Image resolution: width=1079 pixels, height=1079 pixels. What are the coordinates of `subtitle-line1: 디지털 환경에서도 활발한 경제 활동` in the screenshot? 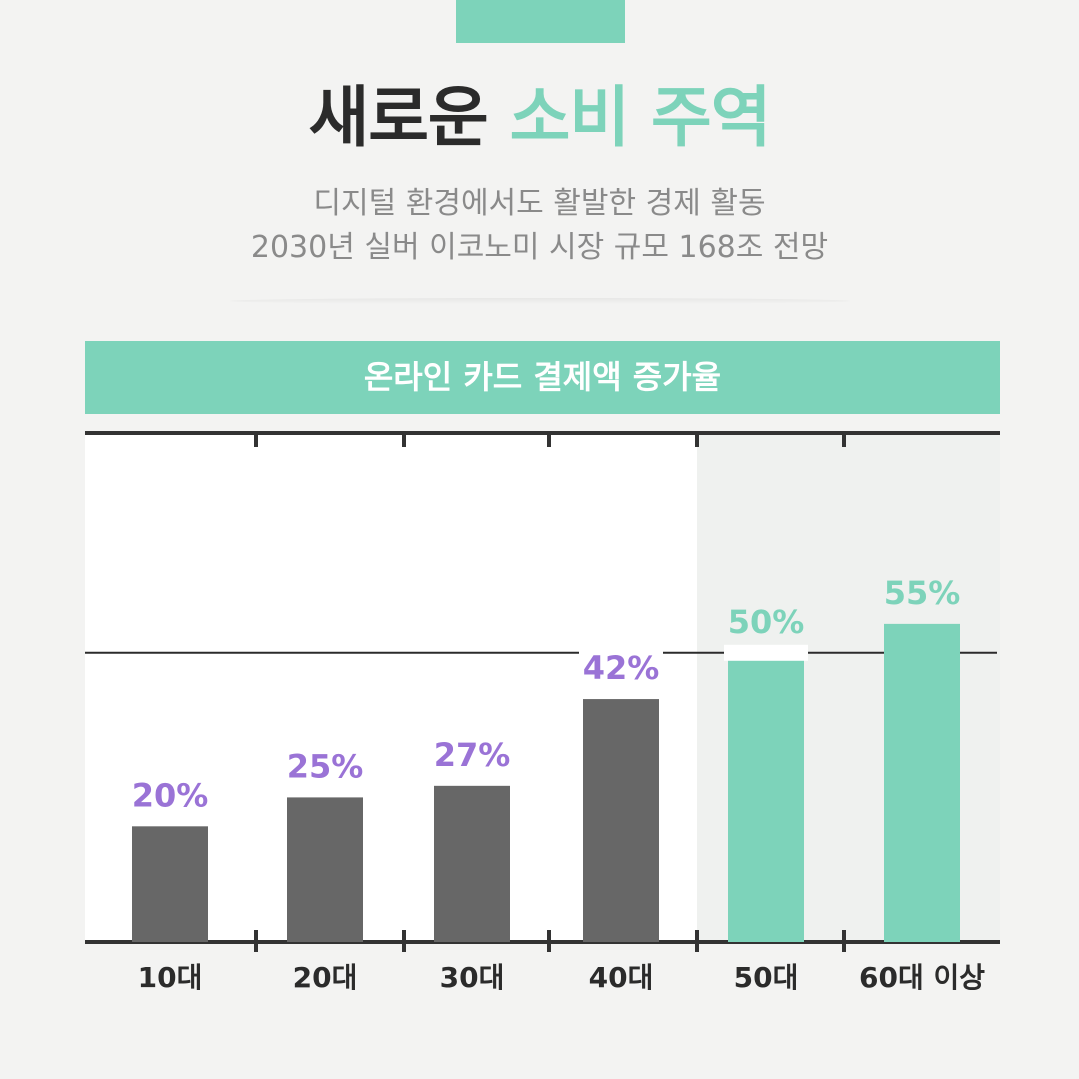 It's located at (539, 203).